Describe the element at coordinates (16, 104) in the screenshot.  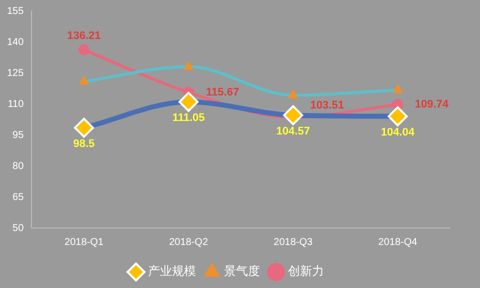
I see `y-tick-label: 110` at that location.